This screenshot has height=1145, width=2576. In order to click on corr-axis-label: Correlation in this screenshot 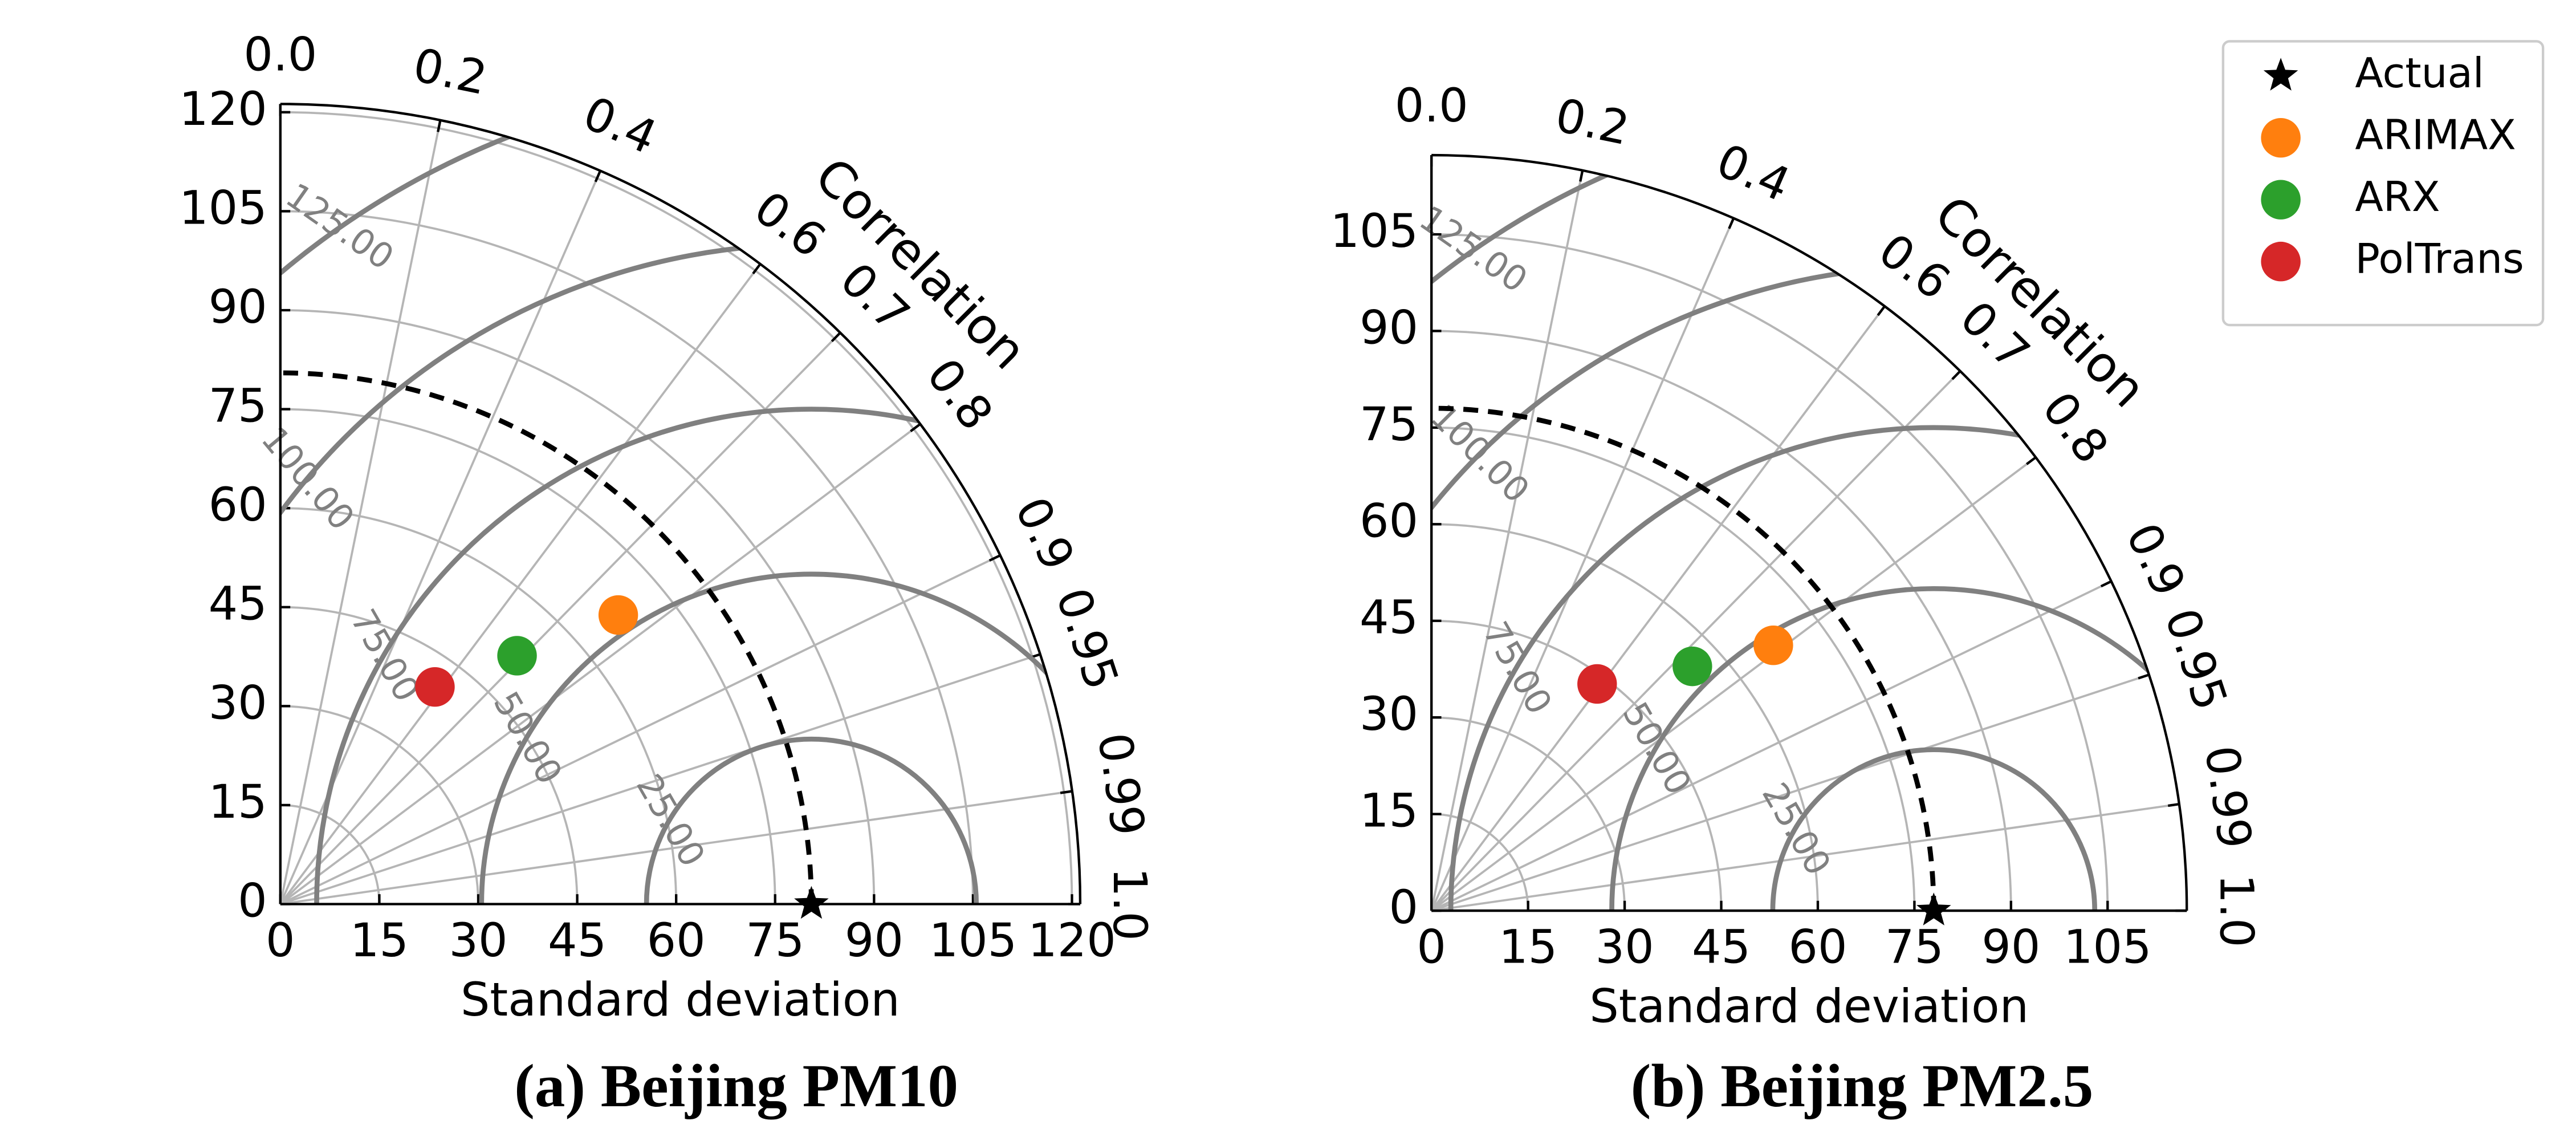, I will do `click(2040, 302)`.